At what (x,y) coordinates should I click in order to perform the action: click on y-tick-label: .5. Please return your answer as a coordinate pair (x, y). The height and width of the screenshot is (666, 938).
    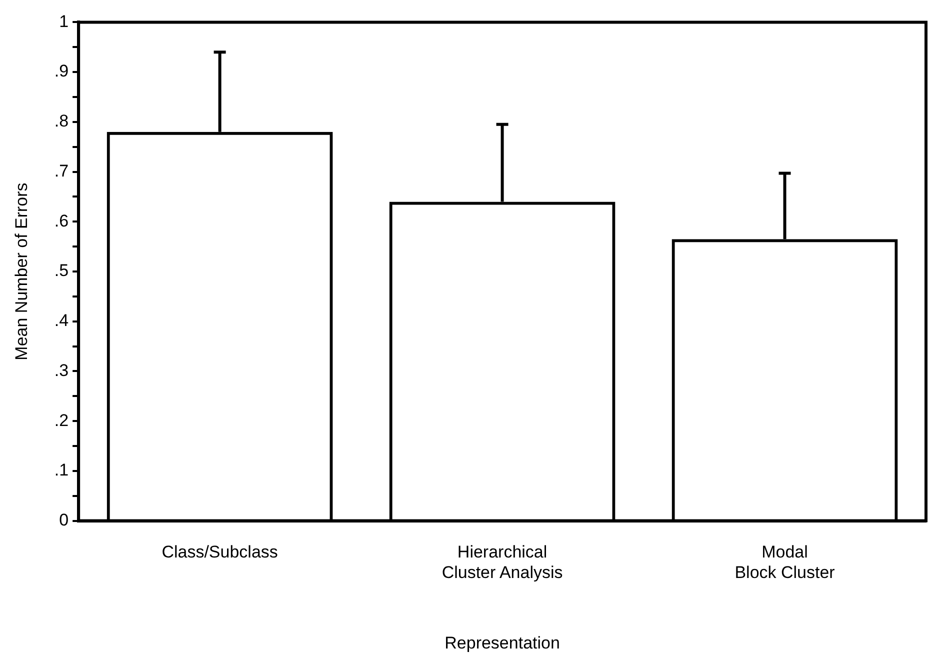
    Looking at the image, I should click on (61, 270).